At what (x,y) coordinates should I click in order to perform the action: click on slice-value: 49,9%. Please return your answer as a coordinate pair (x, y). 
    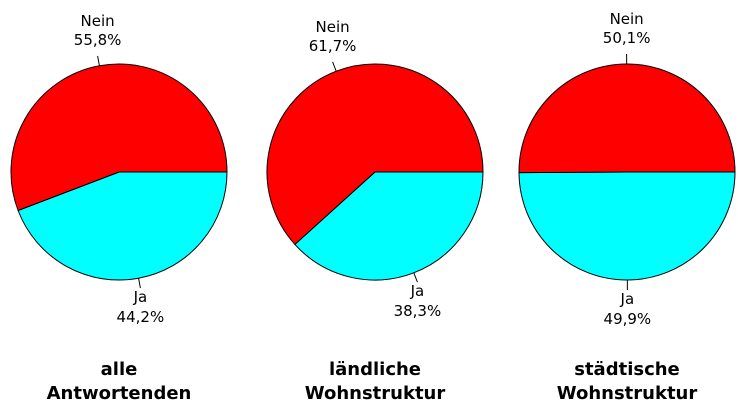
    Looking at the image, I should click on (628, 319).